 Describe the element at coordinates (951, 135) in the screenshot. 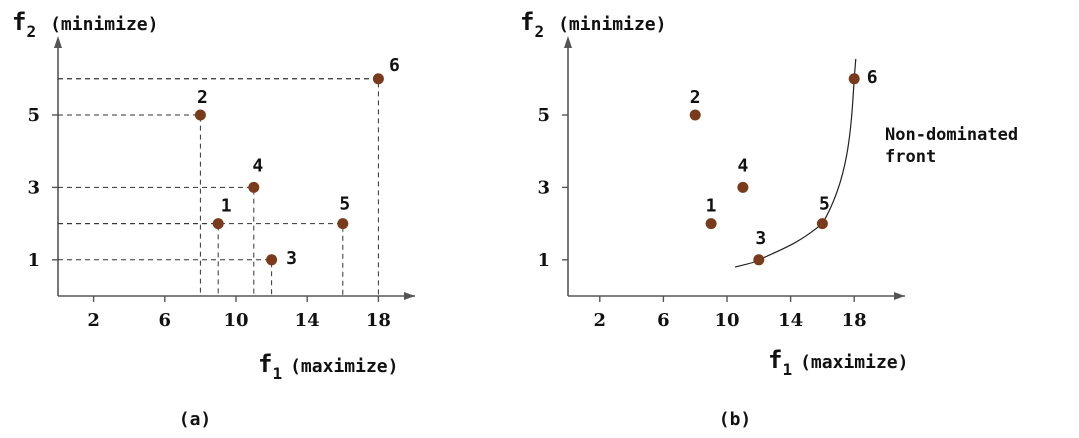

I see `front-label: Non-dominated` at that location.